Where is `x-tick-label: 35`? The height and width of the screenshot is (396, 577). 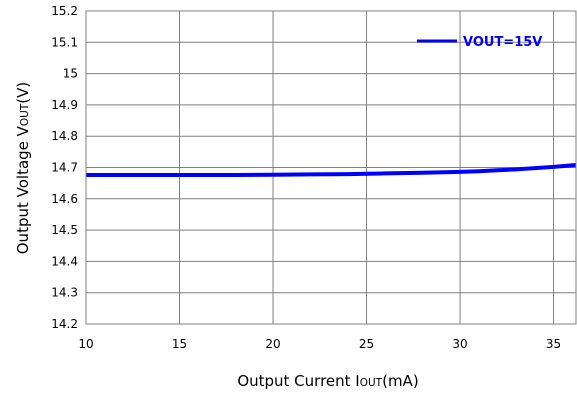
x-tick-label: 35 is located at coordinates (553, 344).